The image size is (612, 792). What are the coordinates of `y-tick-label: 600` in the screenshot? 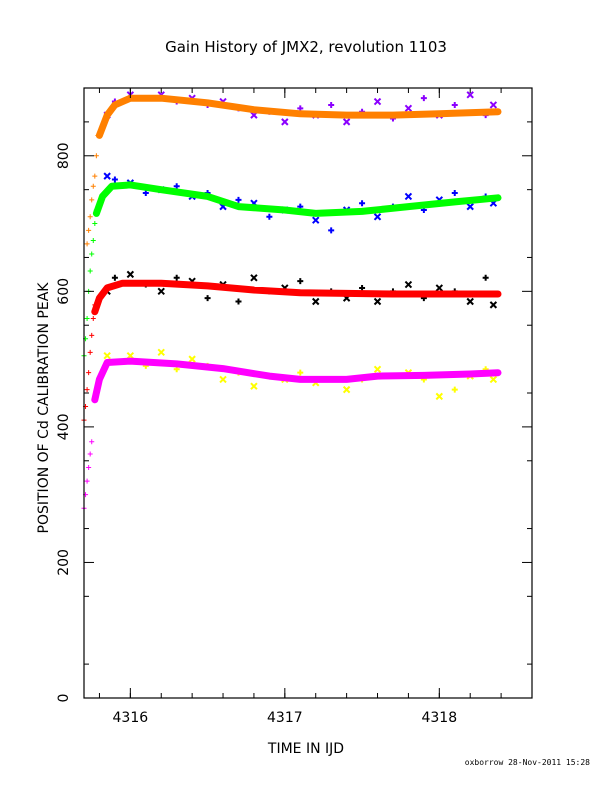 It's located at (64, 291).